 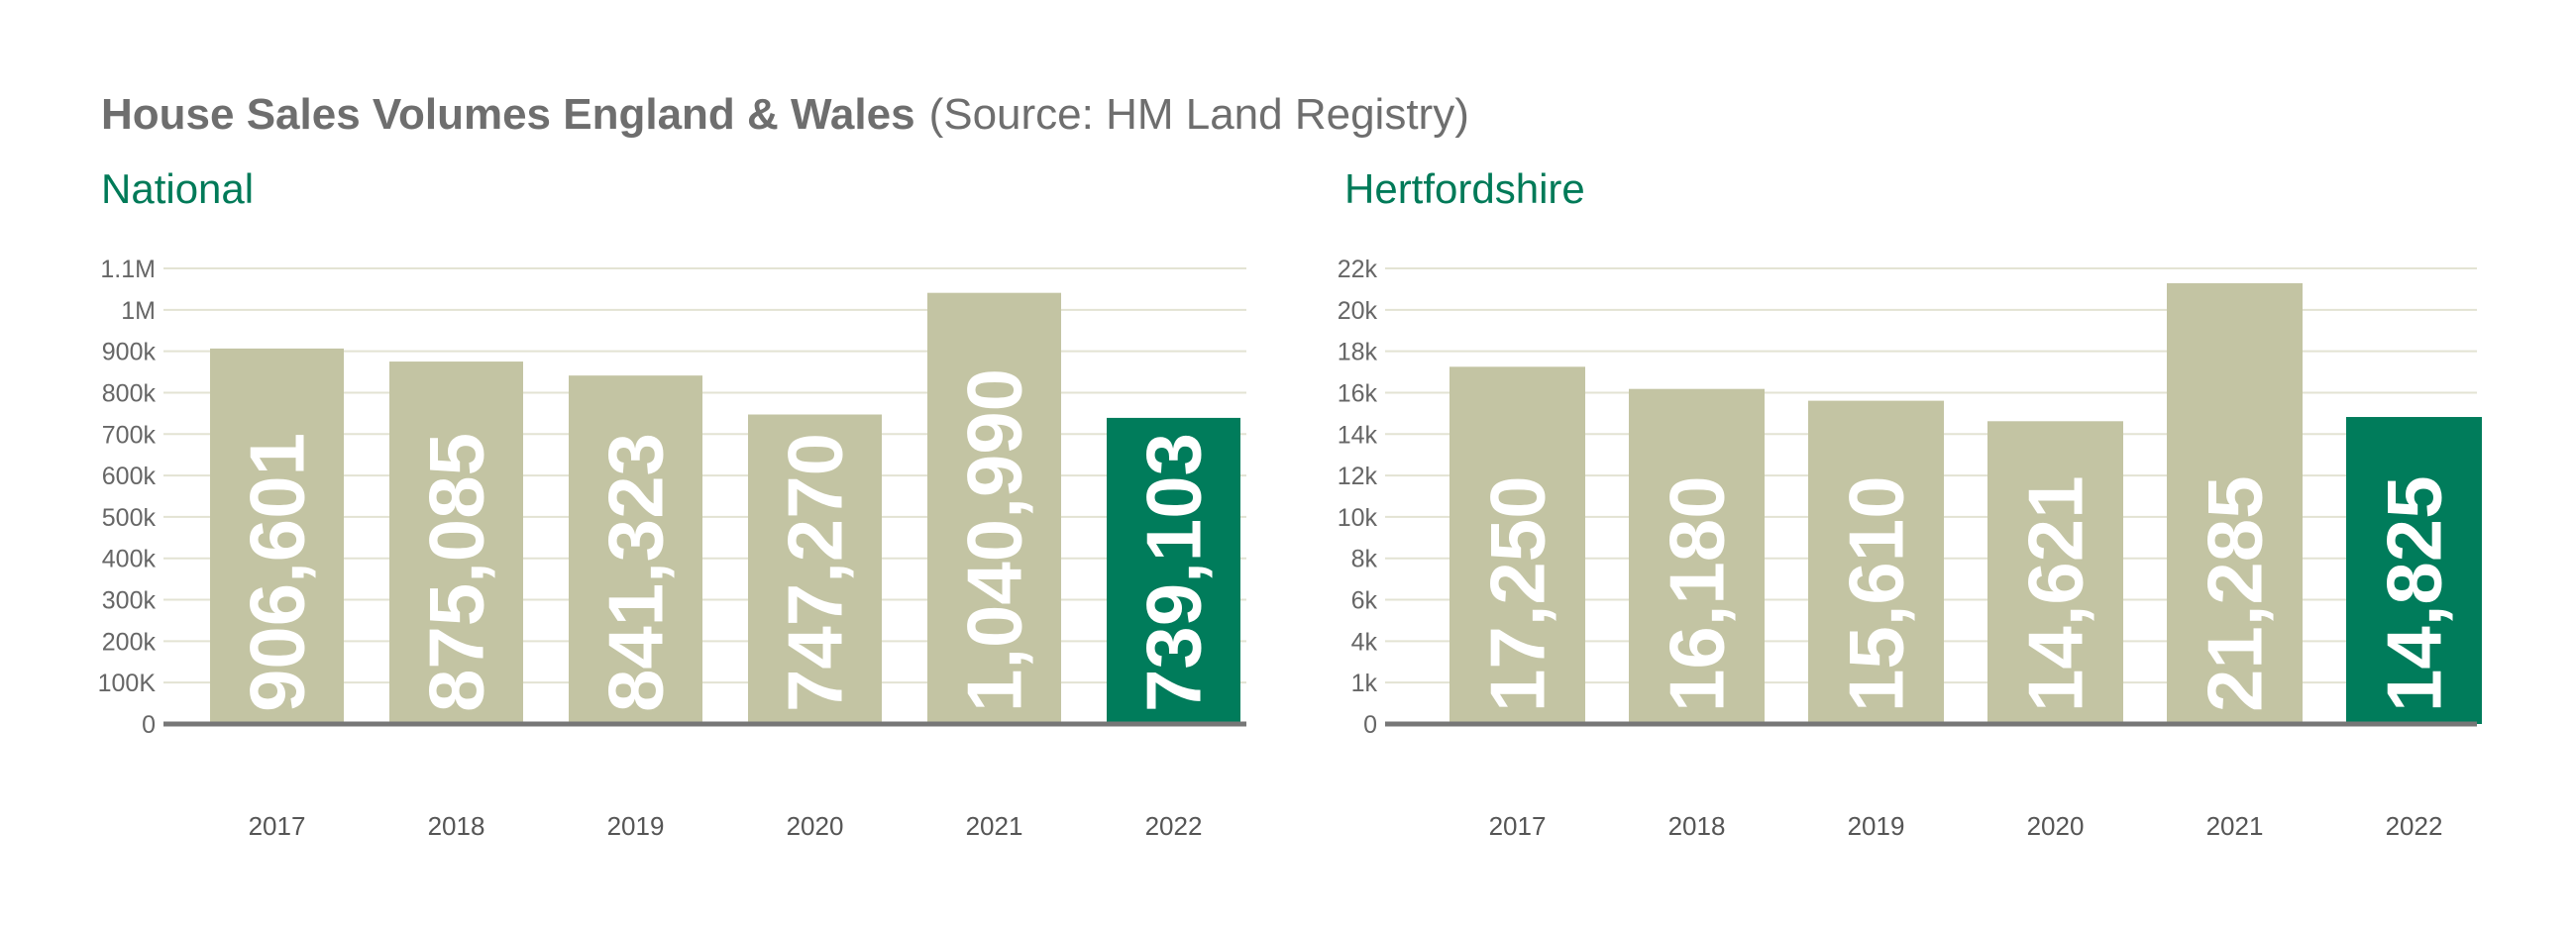 What do you see at coordinates (129, 518) in the screenshot?
I see `y-tick-label: 500k` at bounding box center [129, 518].